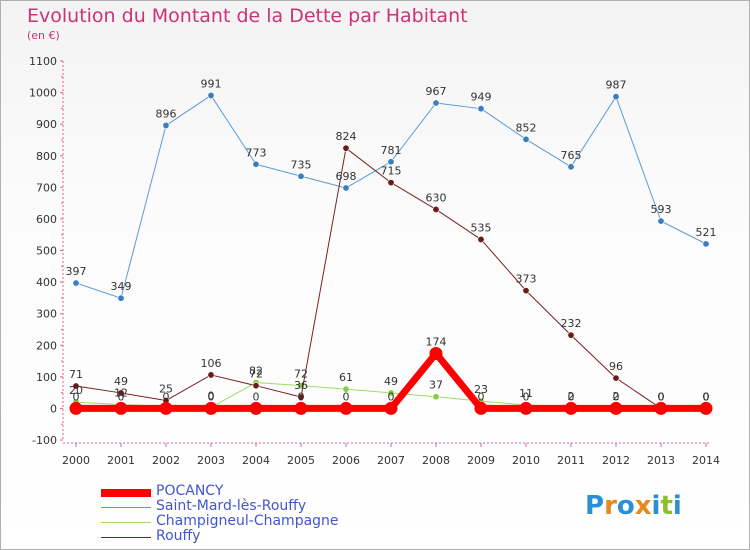  What do you see at coordinates (44, 440) in the screenshot?
I see `y-tick-label: -100` at bounding box center [44, 440].